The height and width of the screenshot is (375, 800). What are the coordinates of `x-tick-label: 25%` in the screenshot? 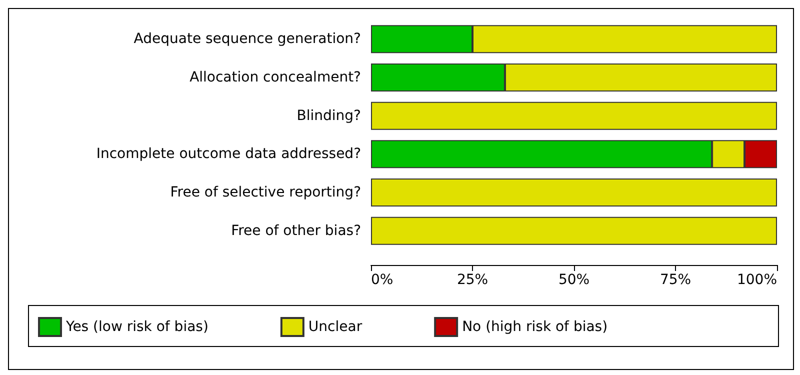 It's located at (472, 280).